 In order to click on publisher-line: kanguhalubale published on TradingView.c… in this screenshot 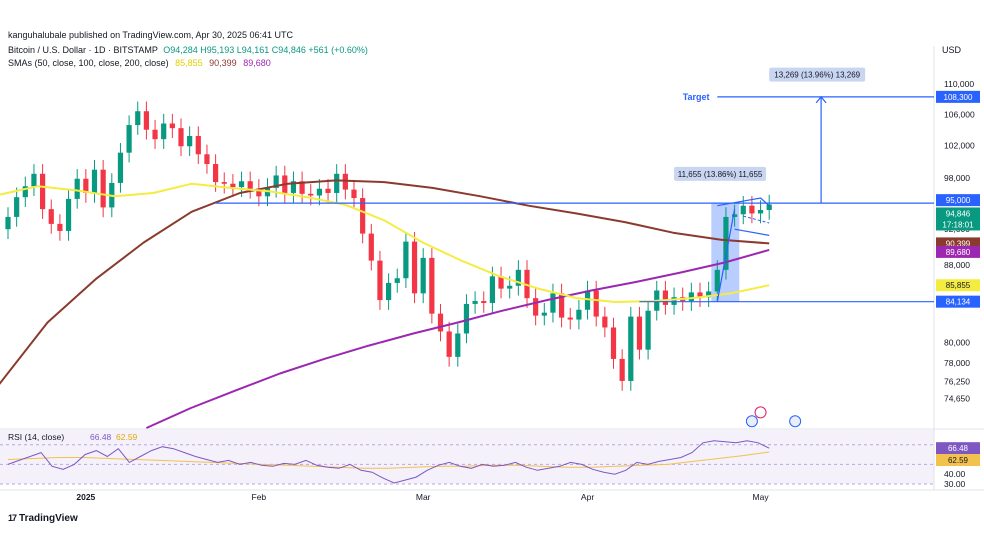, I will do `click(151, 35)`.